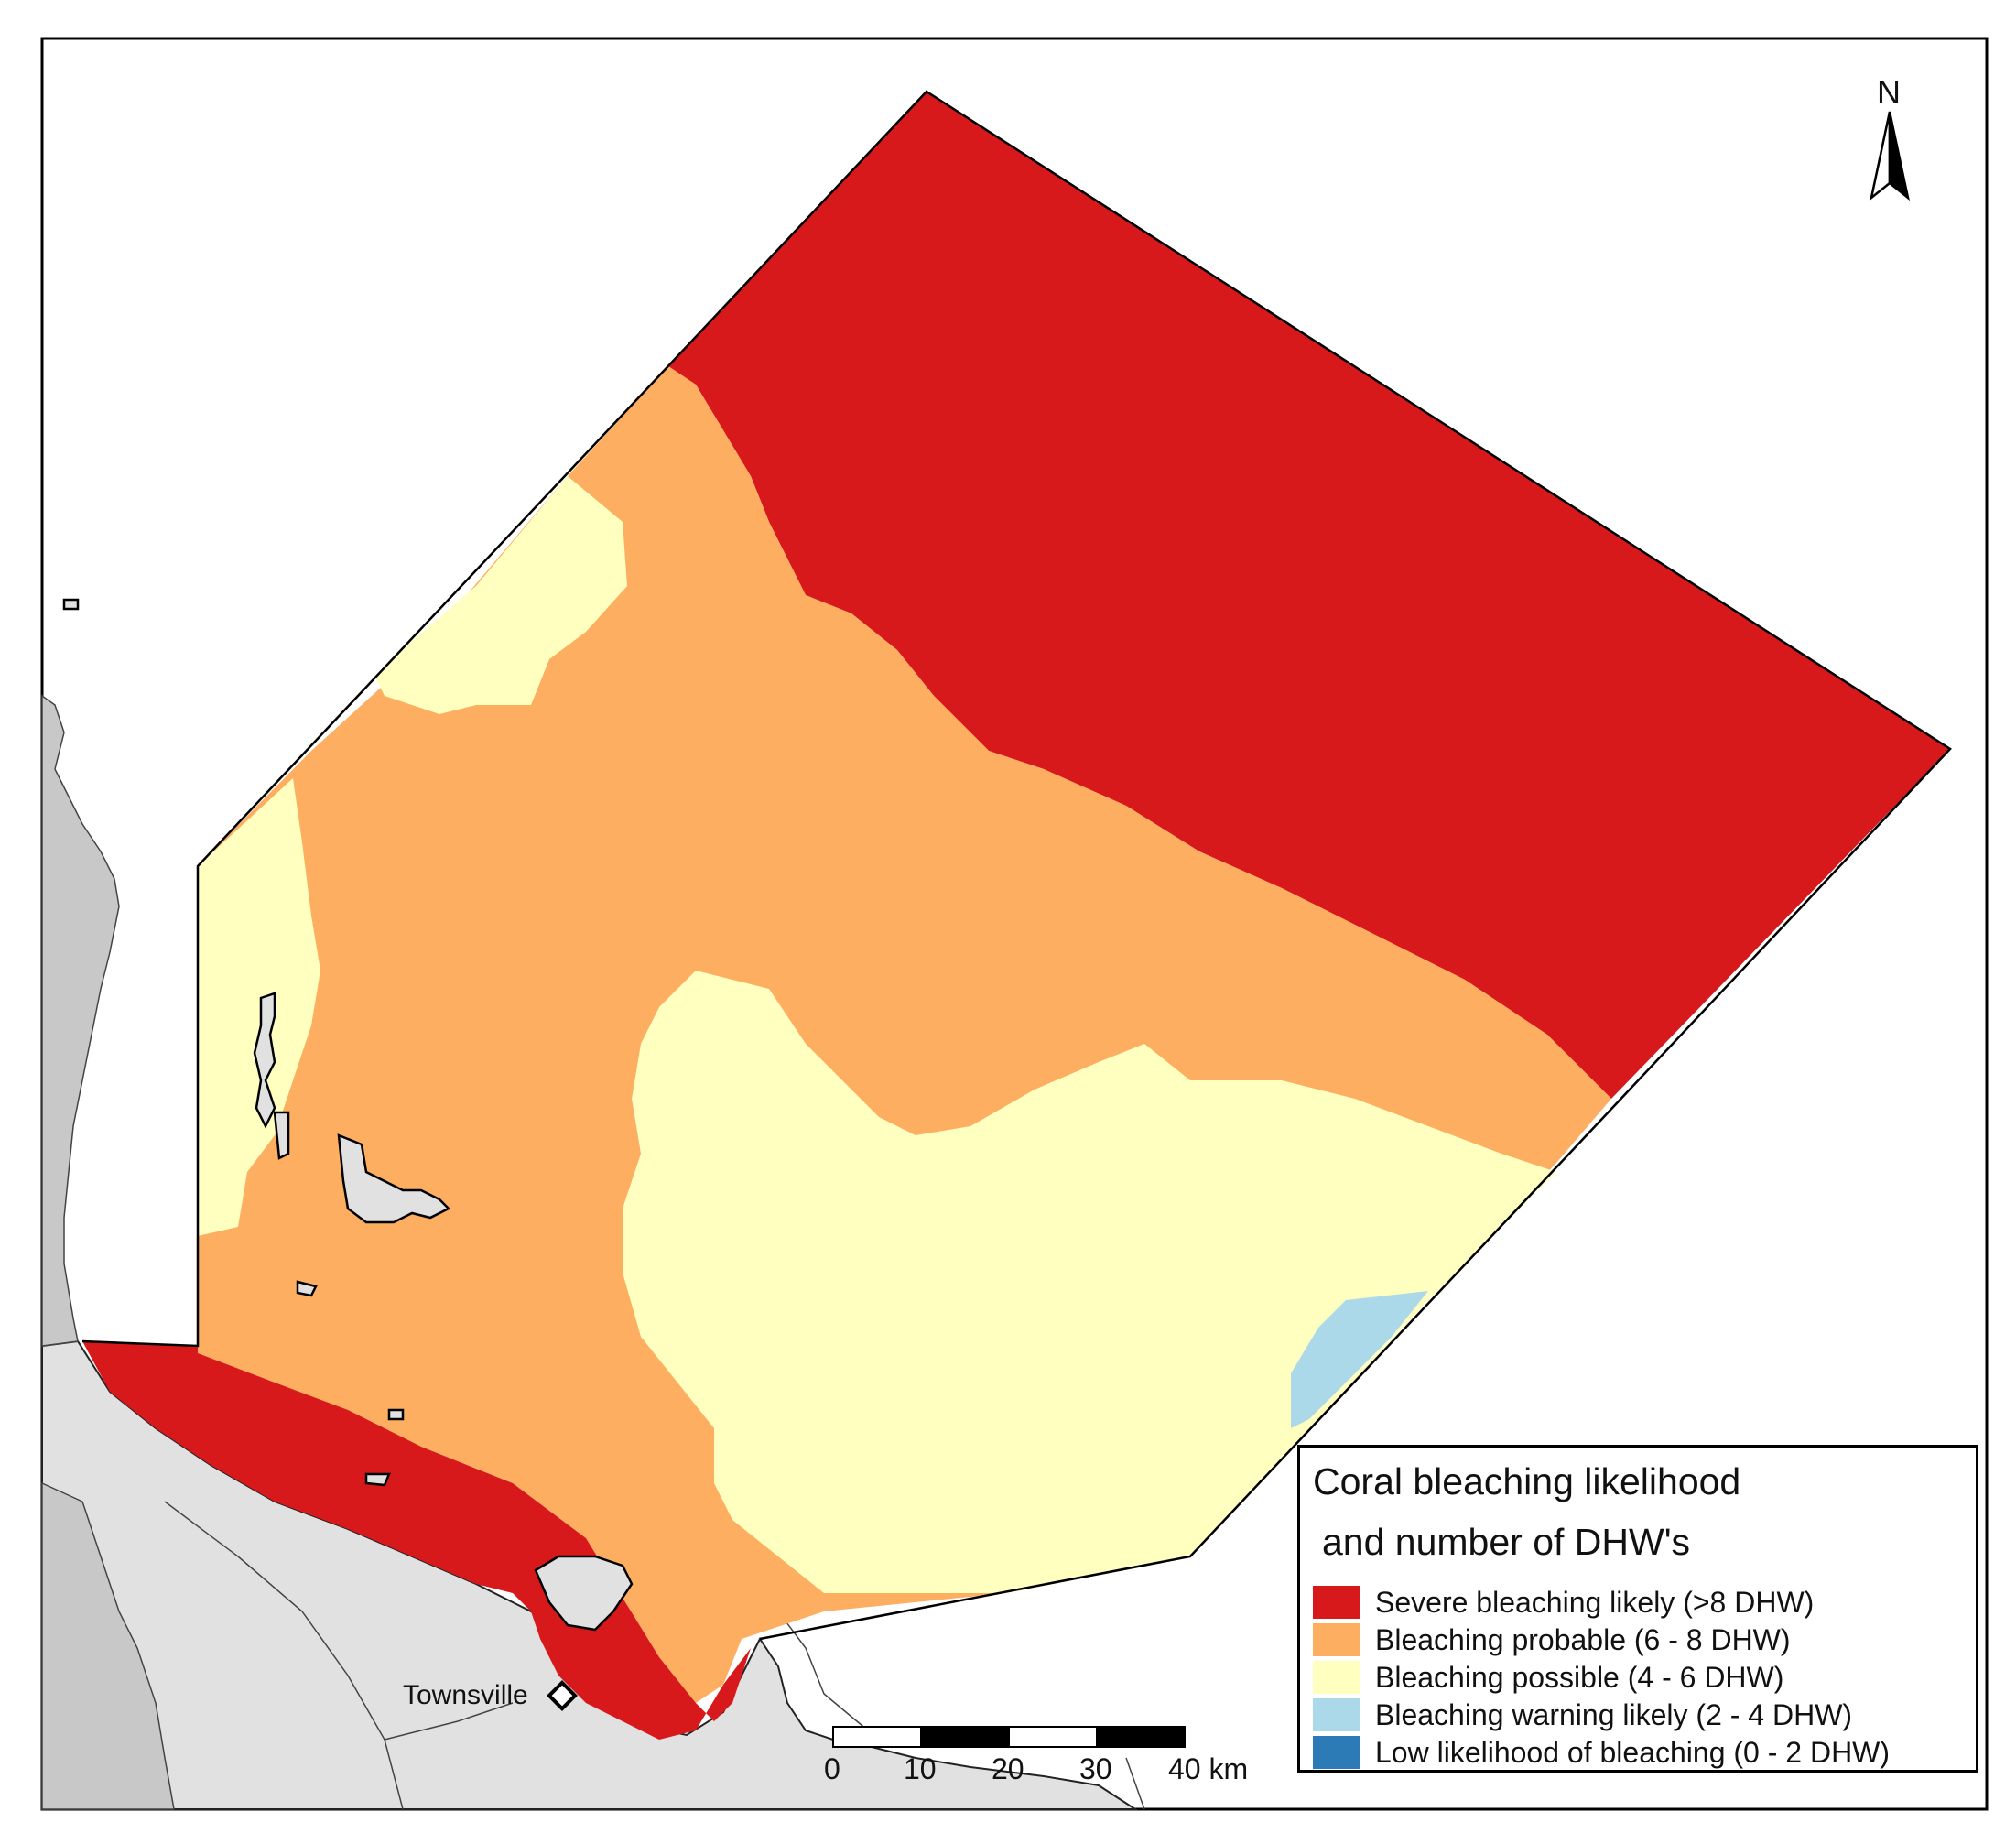 The image size is (2016, 1833). Describe the element at coordinates (1336, 1677) in the screenshot. I see `legend-swatch-possible` at that location.